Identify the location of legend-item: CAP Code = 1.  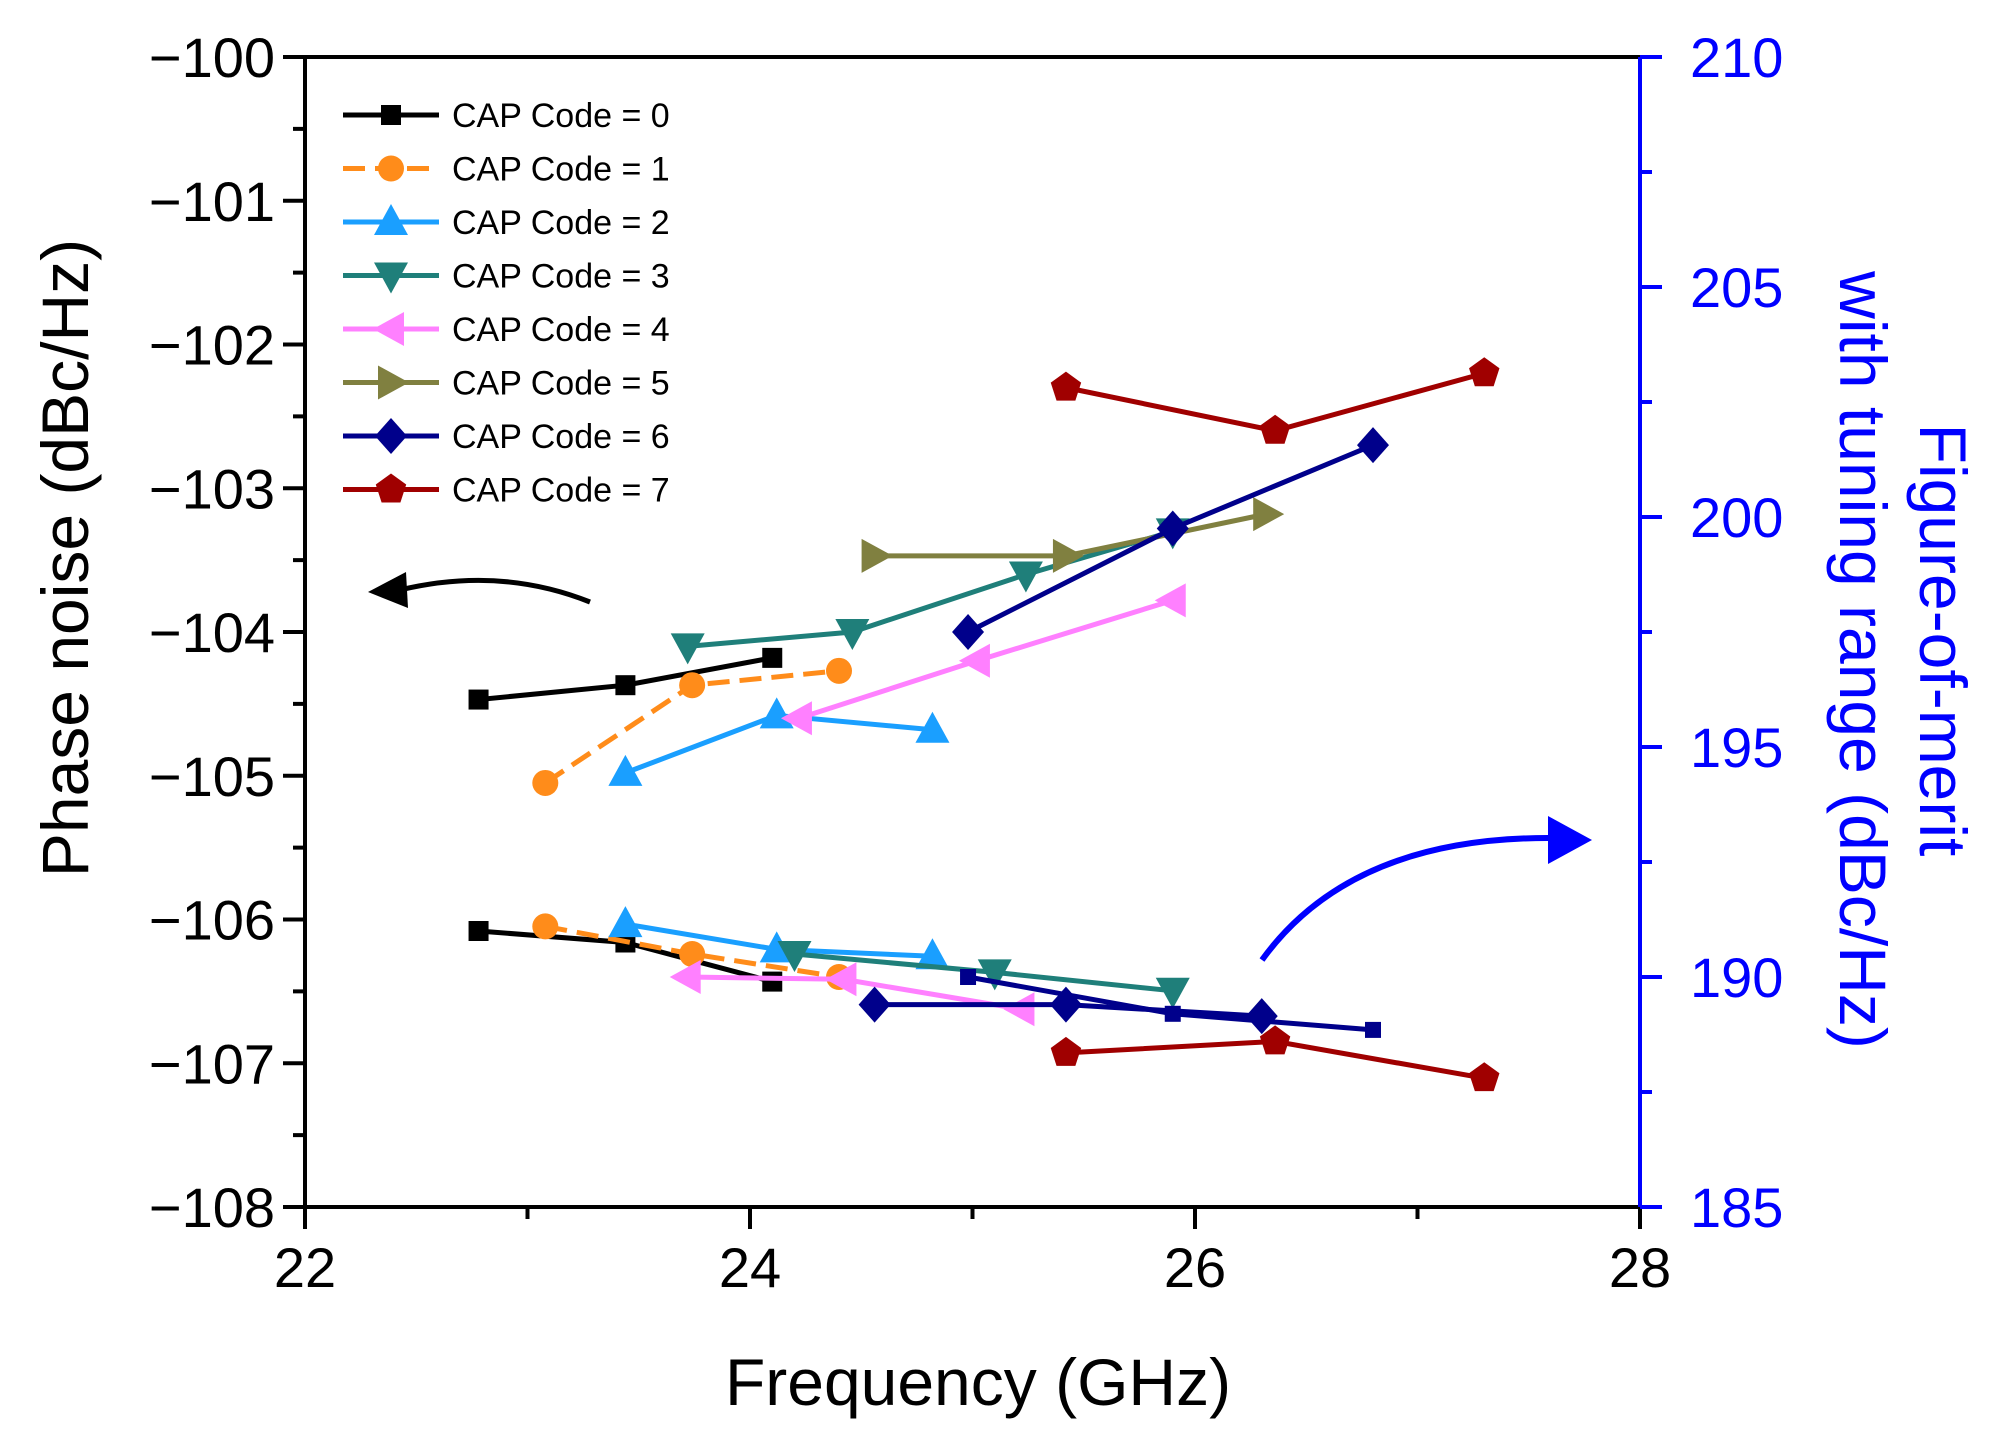
(506, 170).